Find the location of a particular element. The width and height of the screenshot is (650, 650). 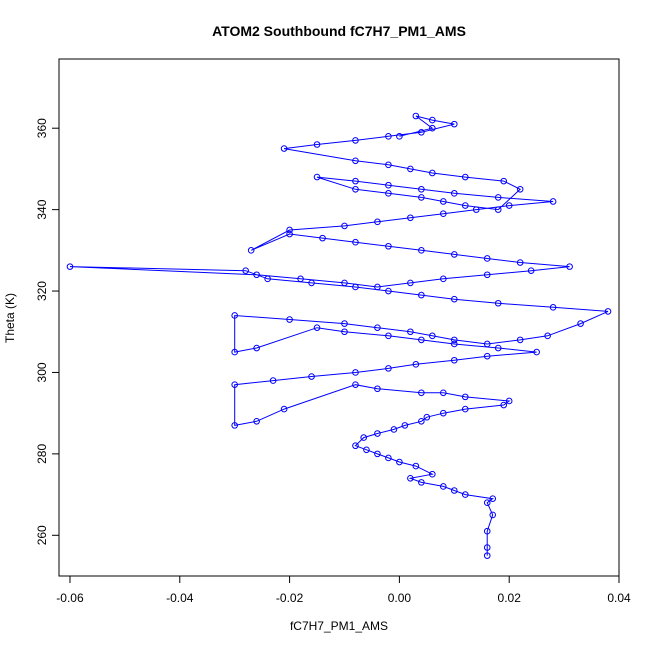

y-tick-label: 340 is located at coordinates (42, 209).